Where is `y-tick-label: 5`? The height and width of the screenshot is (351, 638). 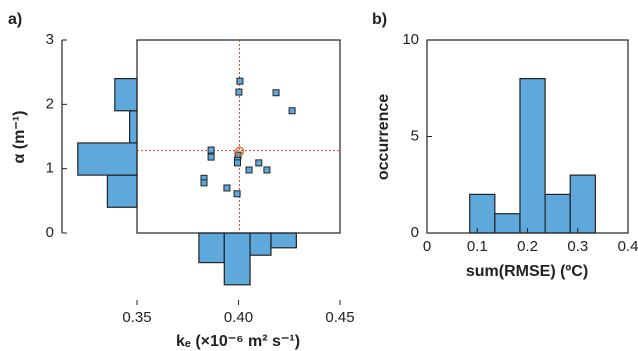 y-tick-label: 5 is located at coordinates (415, 135).